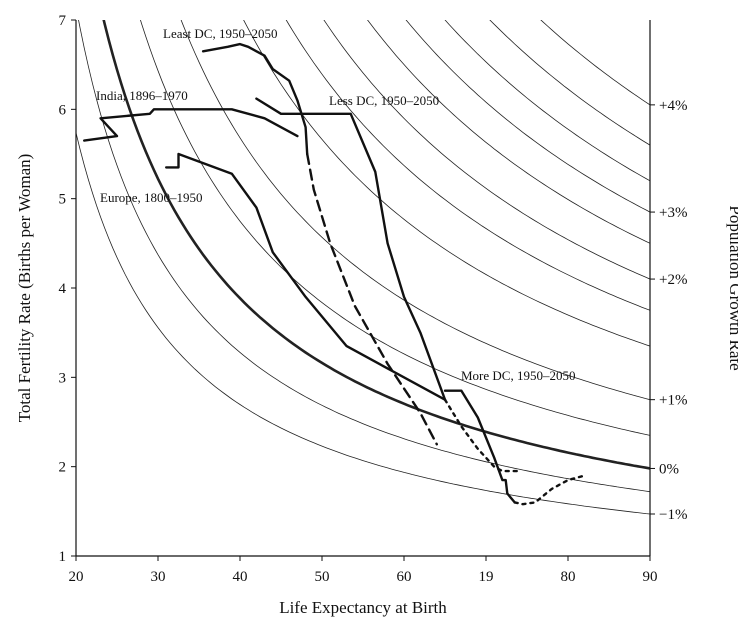 The height and width of the screenshot is (622, 738). I want to click on y-tick-label-2: 3, so click(63, 378).